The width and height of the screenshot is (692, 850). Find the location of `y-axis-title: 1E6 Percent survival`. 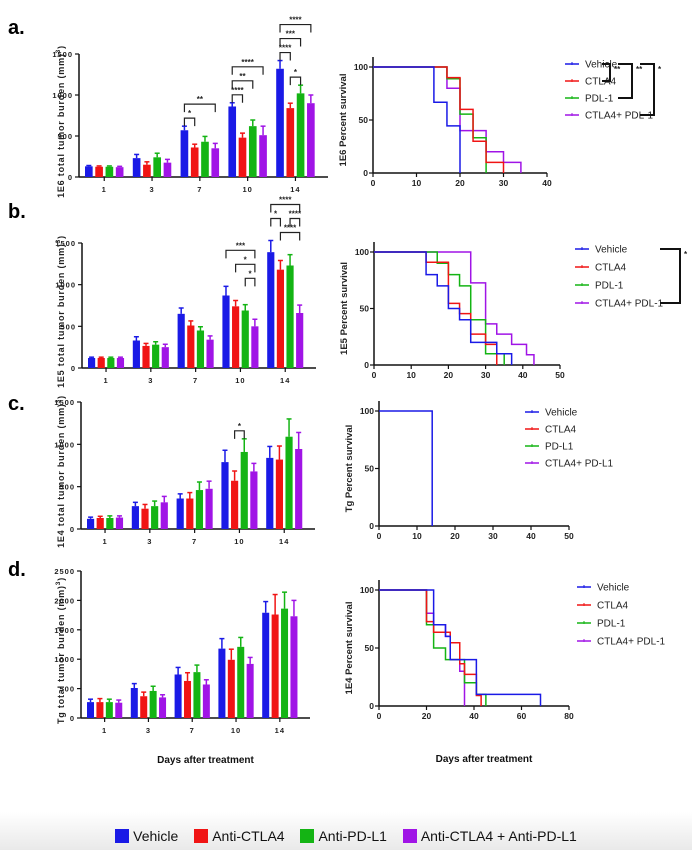

y-axis-title: 1E6 Percent survival is located at coordinates (343, 120).